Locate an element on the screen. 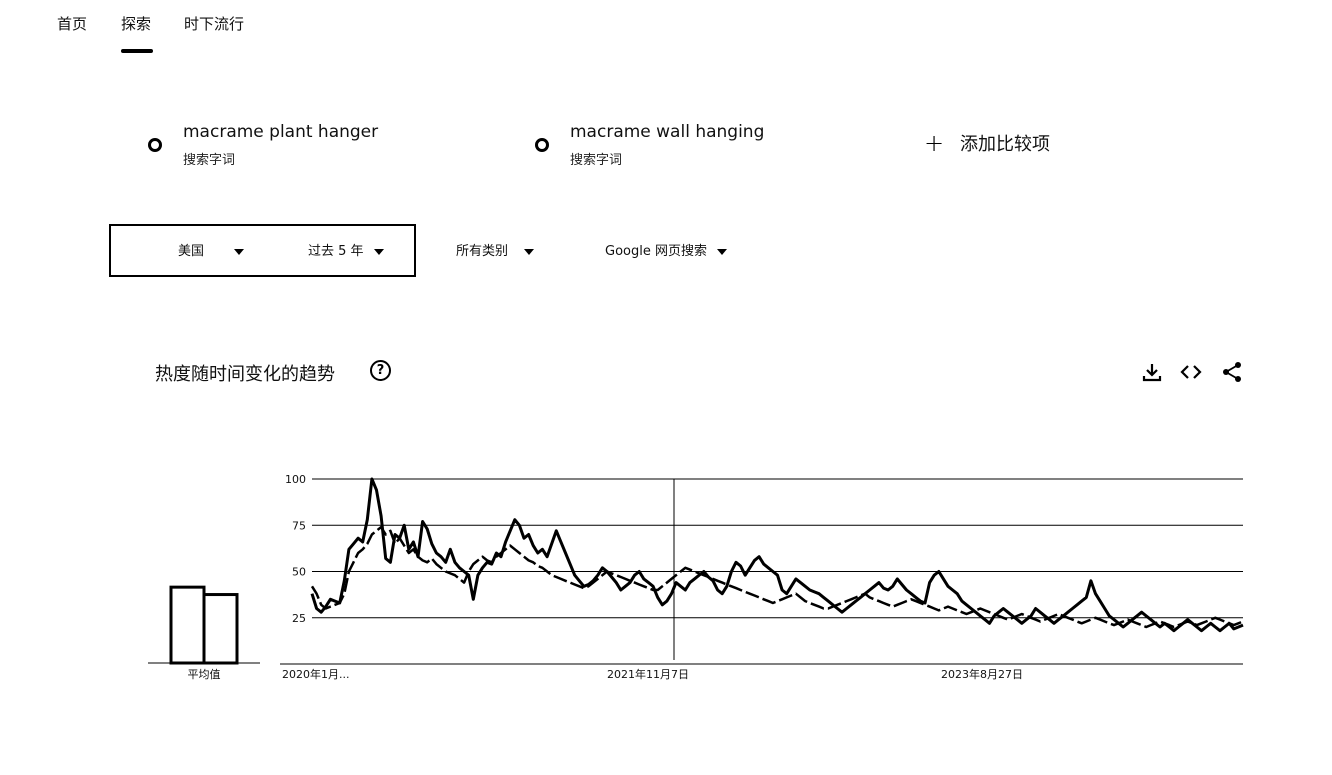 Image resolution: width=1332 pixels, height=775 pixels. search-type-value: Google 网页搜索 is located at coordinates (656, 251).